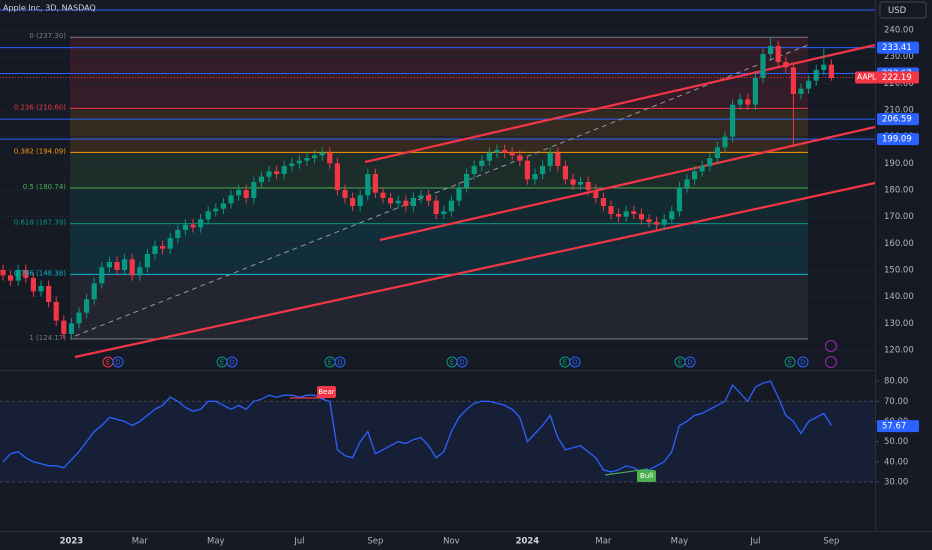 The height and width of the screenshot is (550, 932). Describe the element at coordinates (867, 76) in the screenshot. I see `symbol: AAPL` at that location.